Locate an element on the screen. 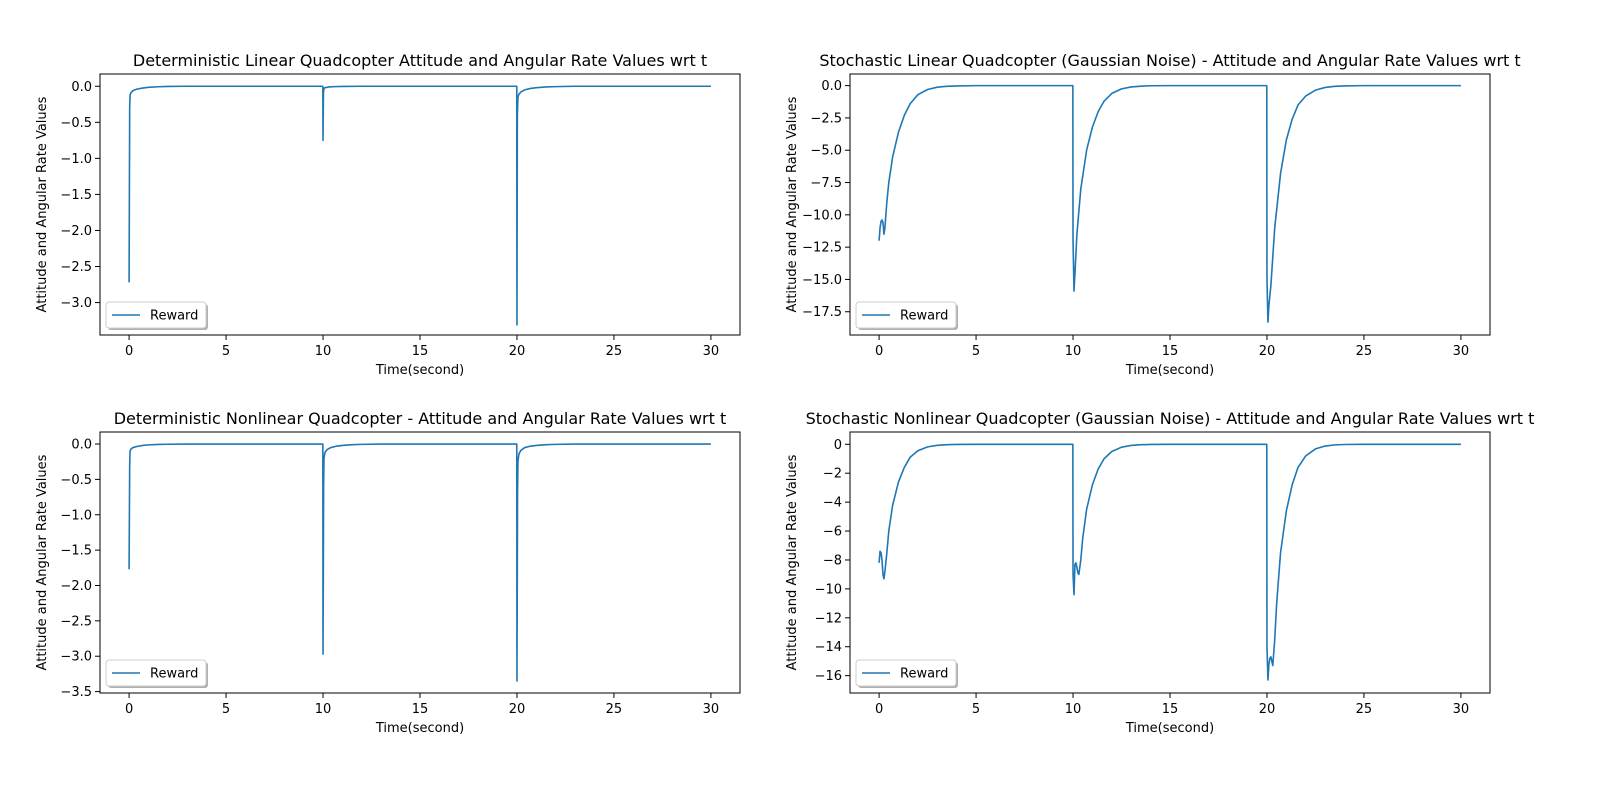 This screenshot has width=1600, height=800. y-tick-label: −10.0 is located at coordinates (822, 215).